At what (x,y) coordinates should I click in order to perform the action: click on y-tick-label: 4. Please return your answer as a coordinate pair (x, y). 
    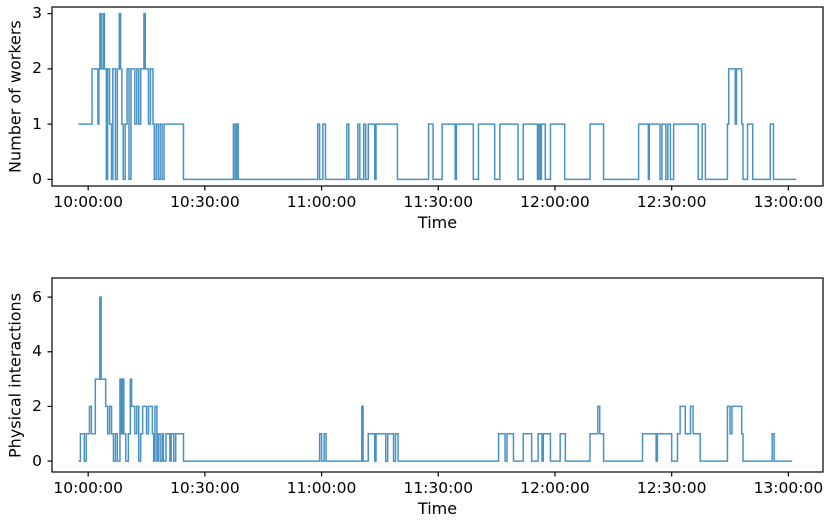
    Looking at the image, I should click on (37, 351).